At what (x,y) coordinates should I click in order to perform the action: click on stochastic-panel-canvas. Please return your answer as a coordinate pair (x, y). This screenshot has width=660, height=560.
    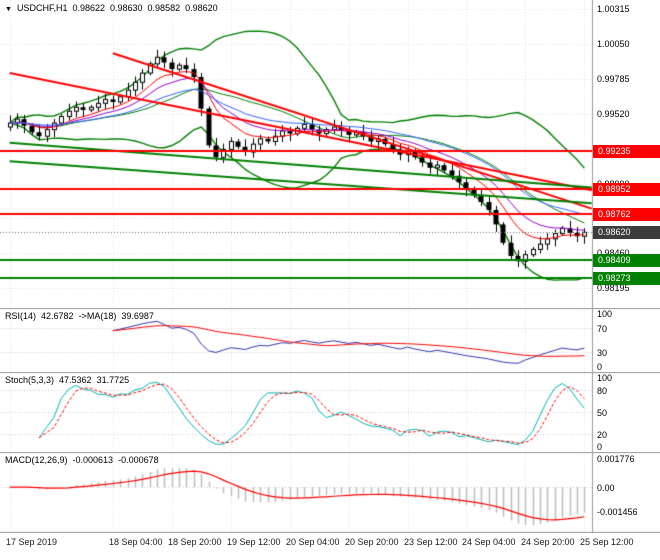
    Looking at the image, I should click on (330, 412).